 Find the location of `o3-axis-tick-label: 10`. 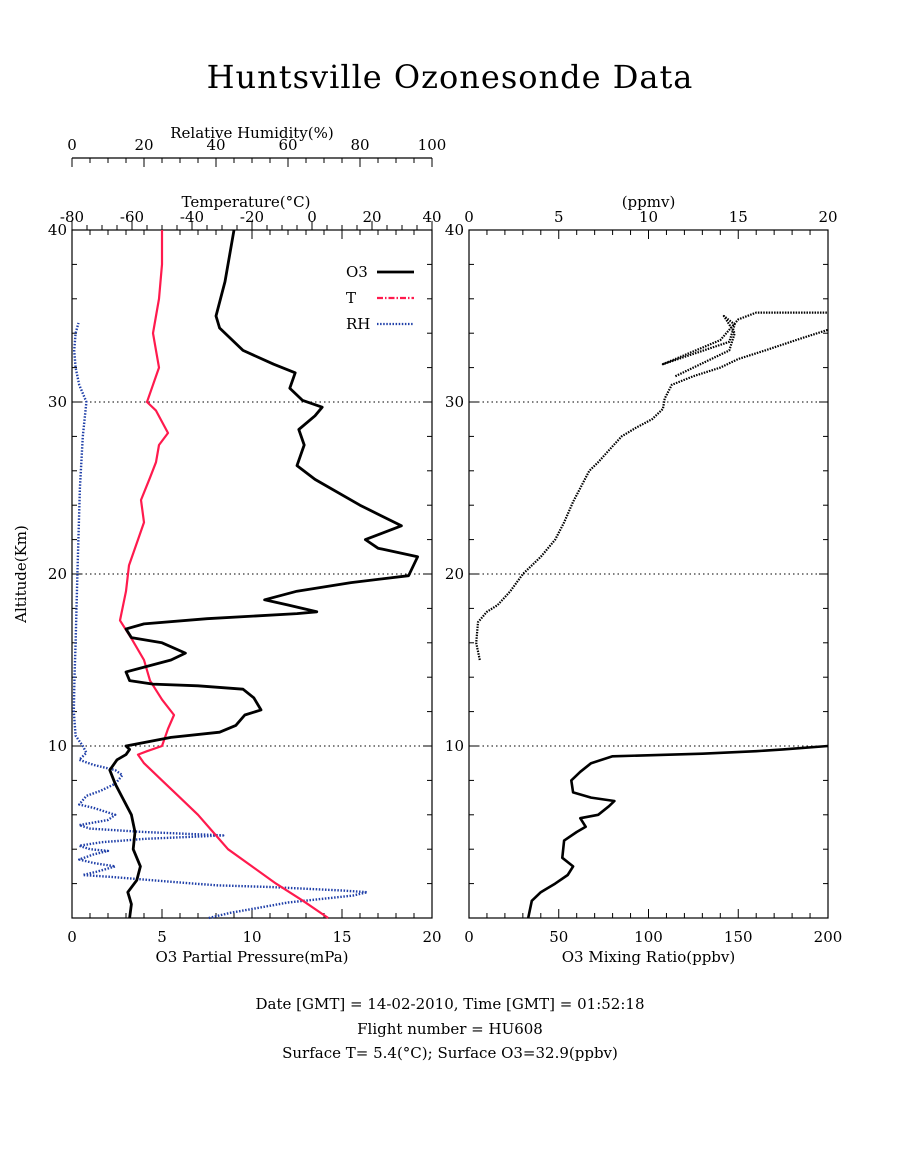

o3-axis-tick-label: 10 is located at coordinates (251, 937).